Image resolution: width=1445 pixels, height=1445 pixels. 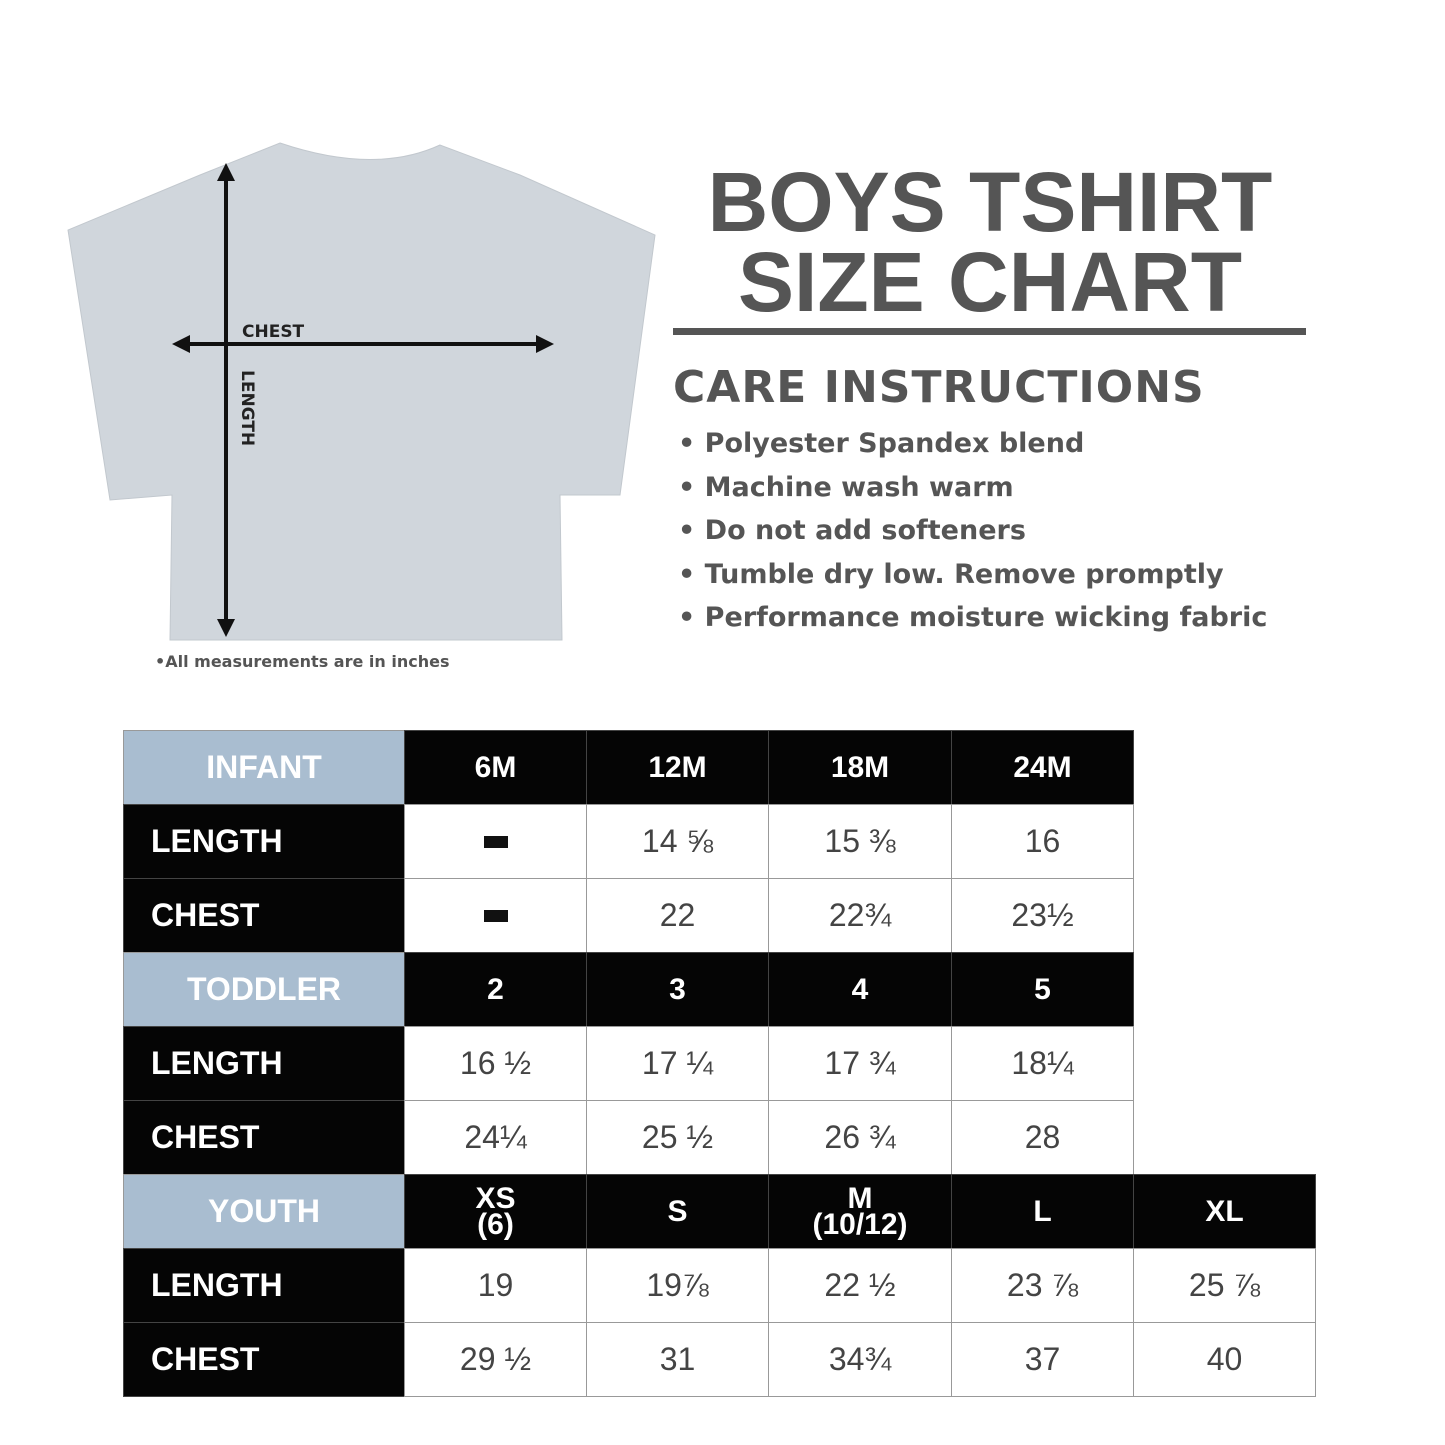 I want to click on size-header: 12M, so click(x=677, y=767).